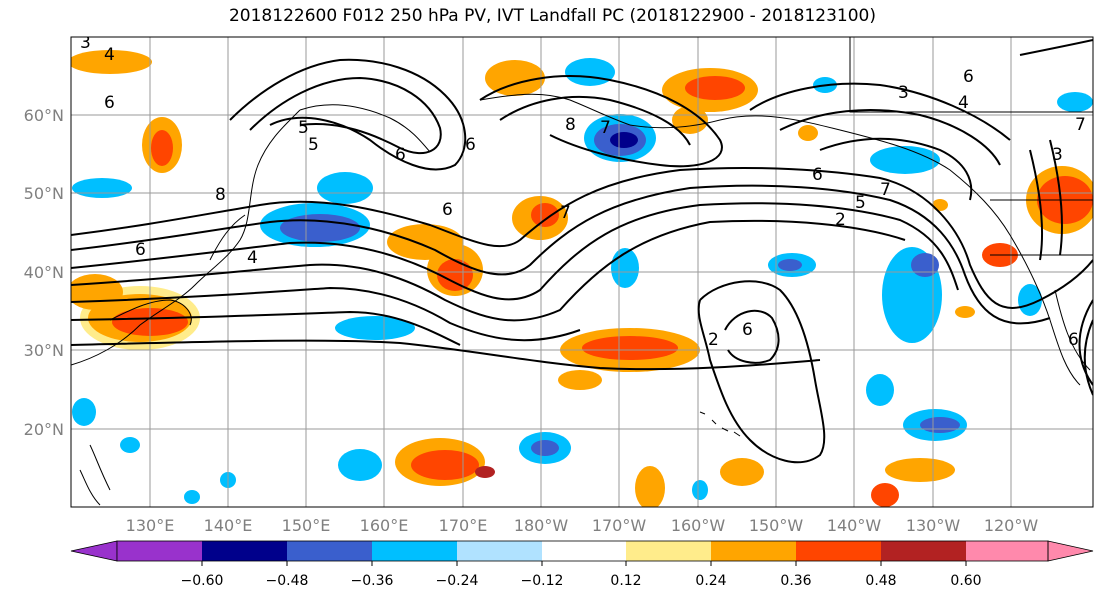 The height and width of the screenshot is (601, 1105). I want to click on colorbar-tick-label: 0.36, so click(795, 581).